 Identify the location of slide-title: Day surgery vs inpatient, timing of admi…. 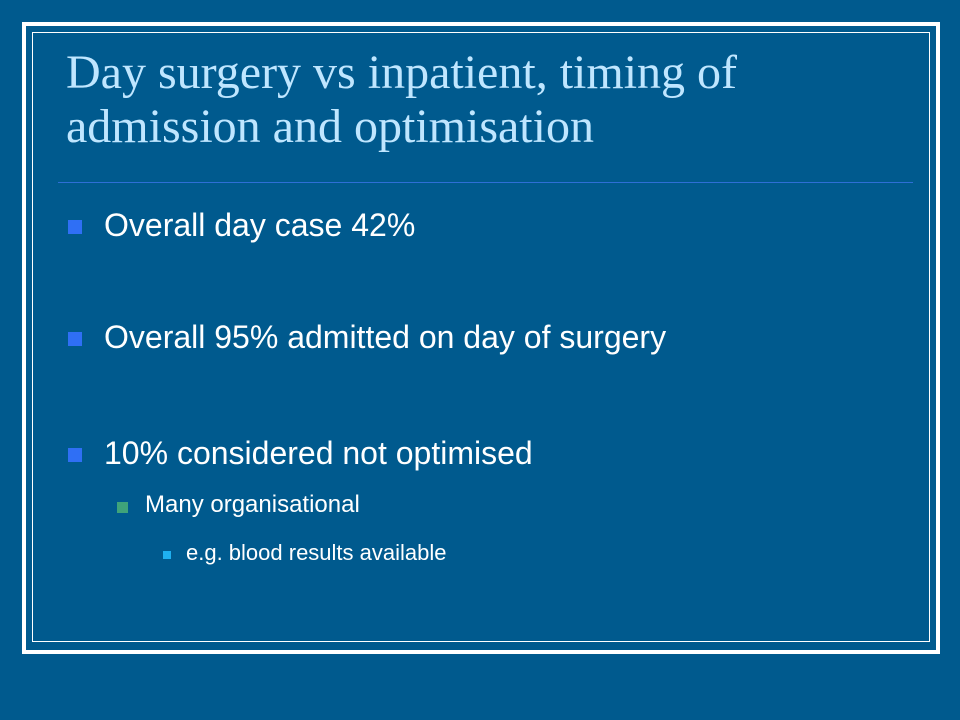
(402, 99).